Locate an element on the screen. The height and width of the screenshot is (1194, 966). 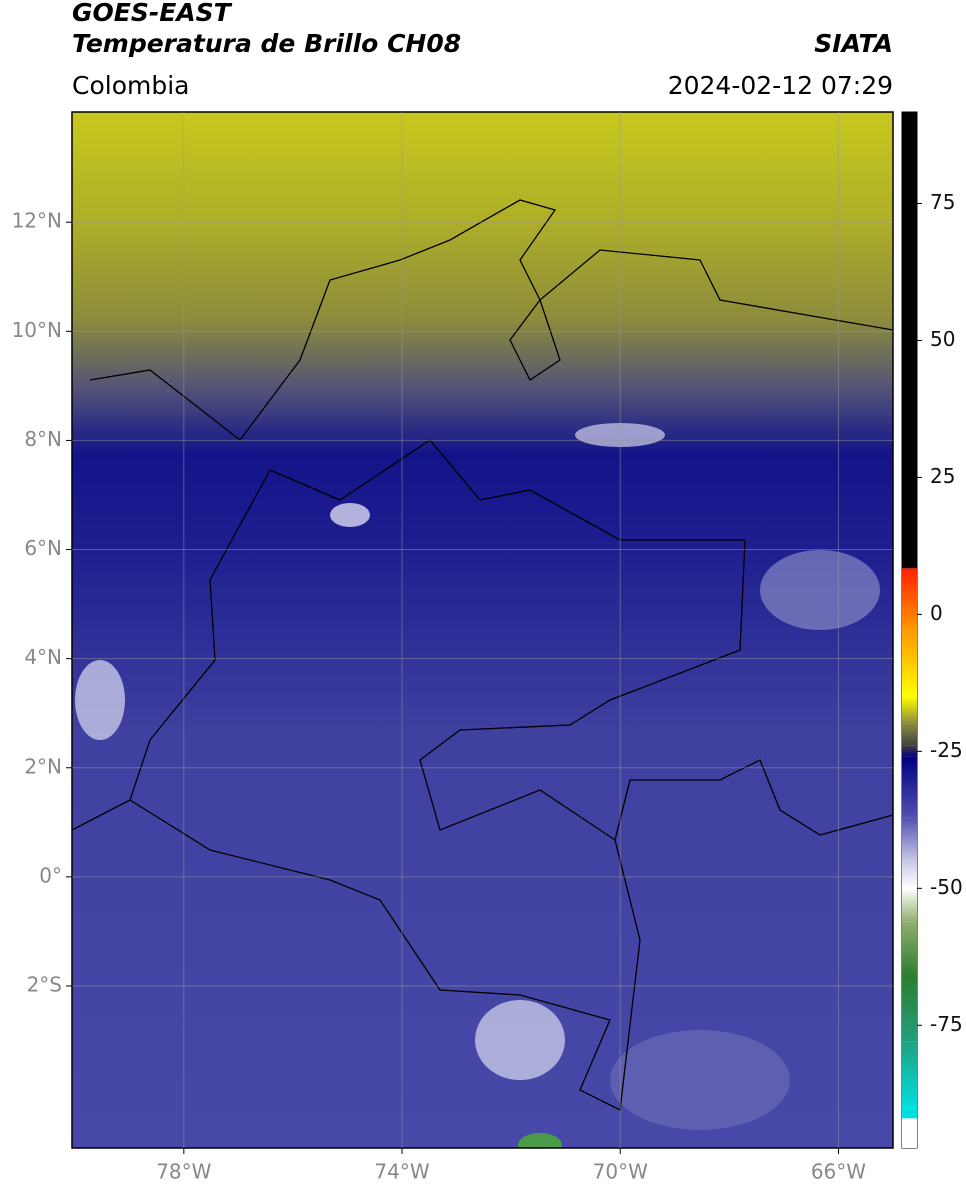
y-tick-label: 8°N is located at coordinates (43, 439).